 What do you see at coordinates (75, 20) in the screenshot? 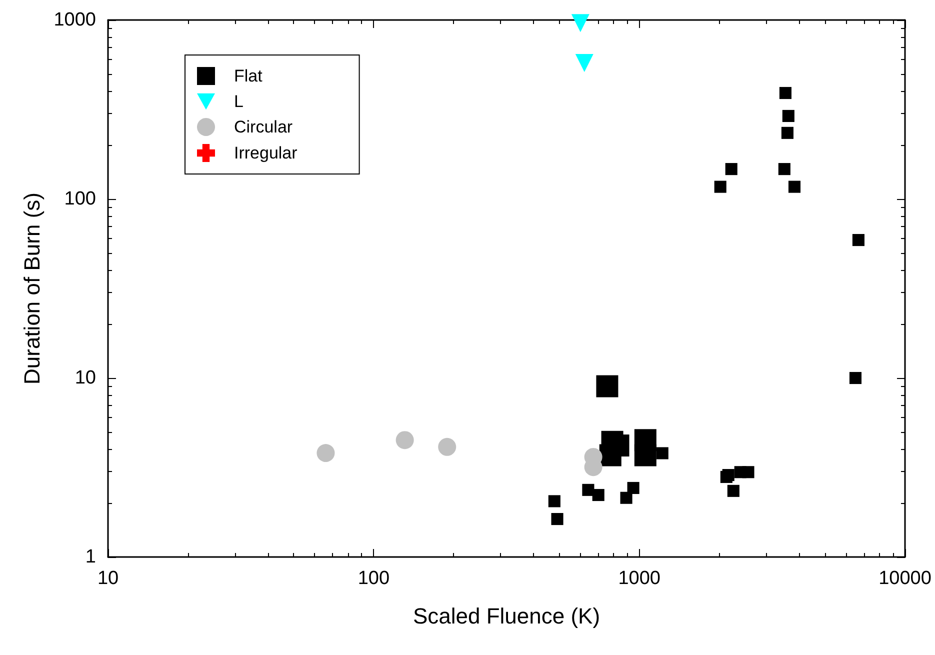
I see `y-tick-label: 1000` at bounding box center [75, 20].